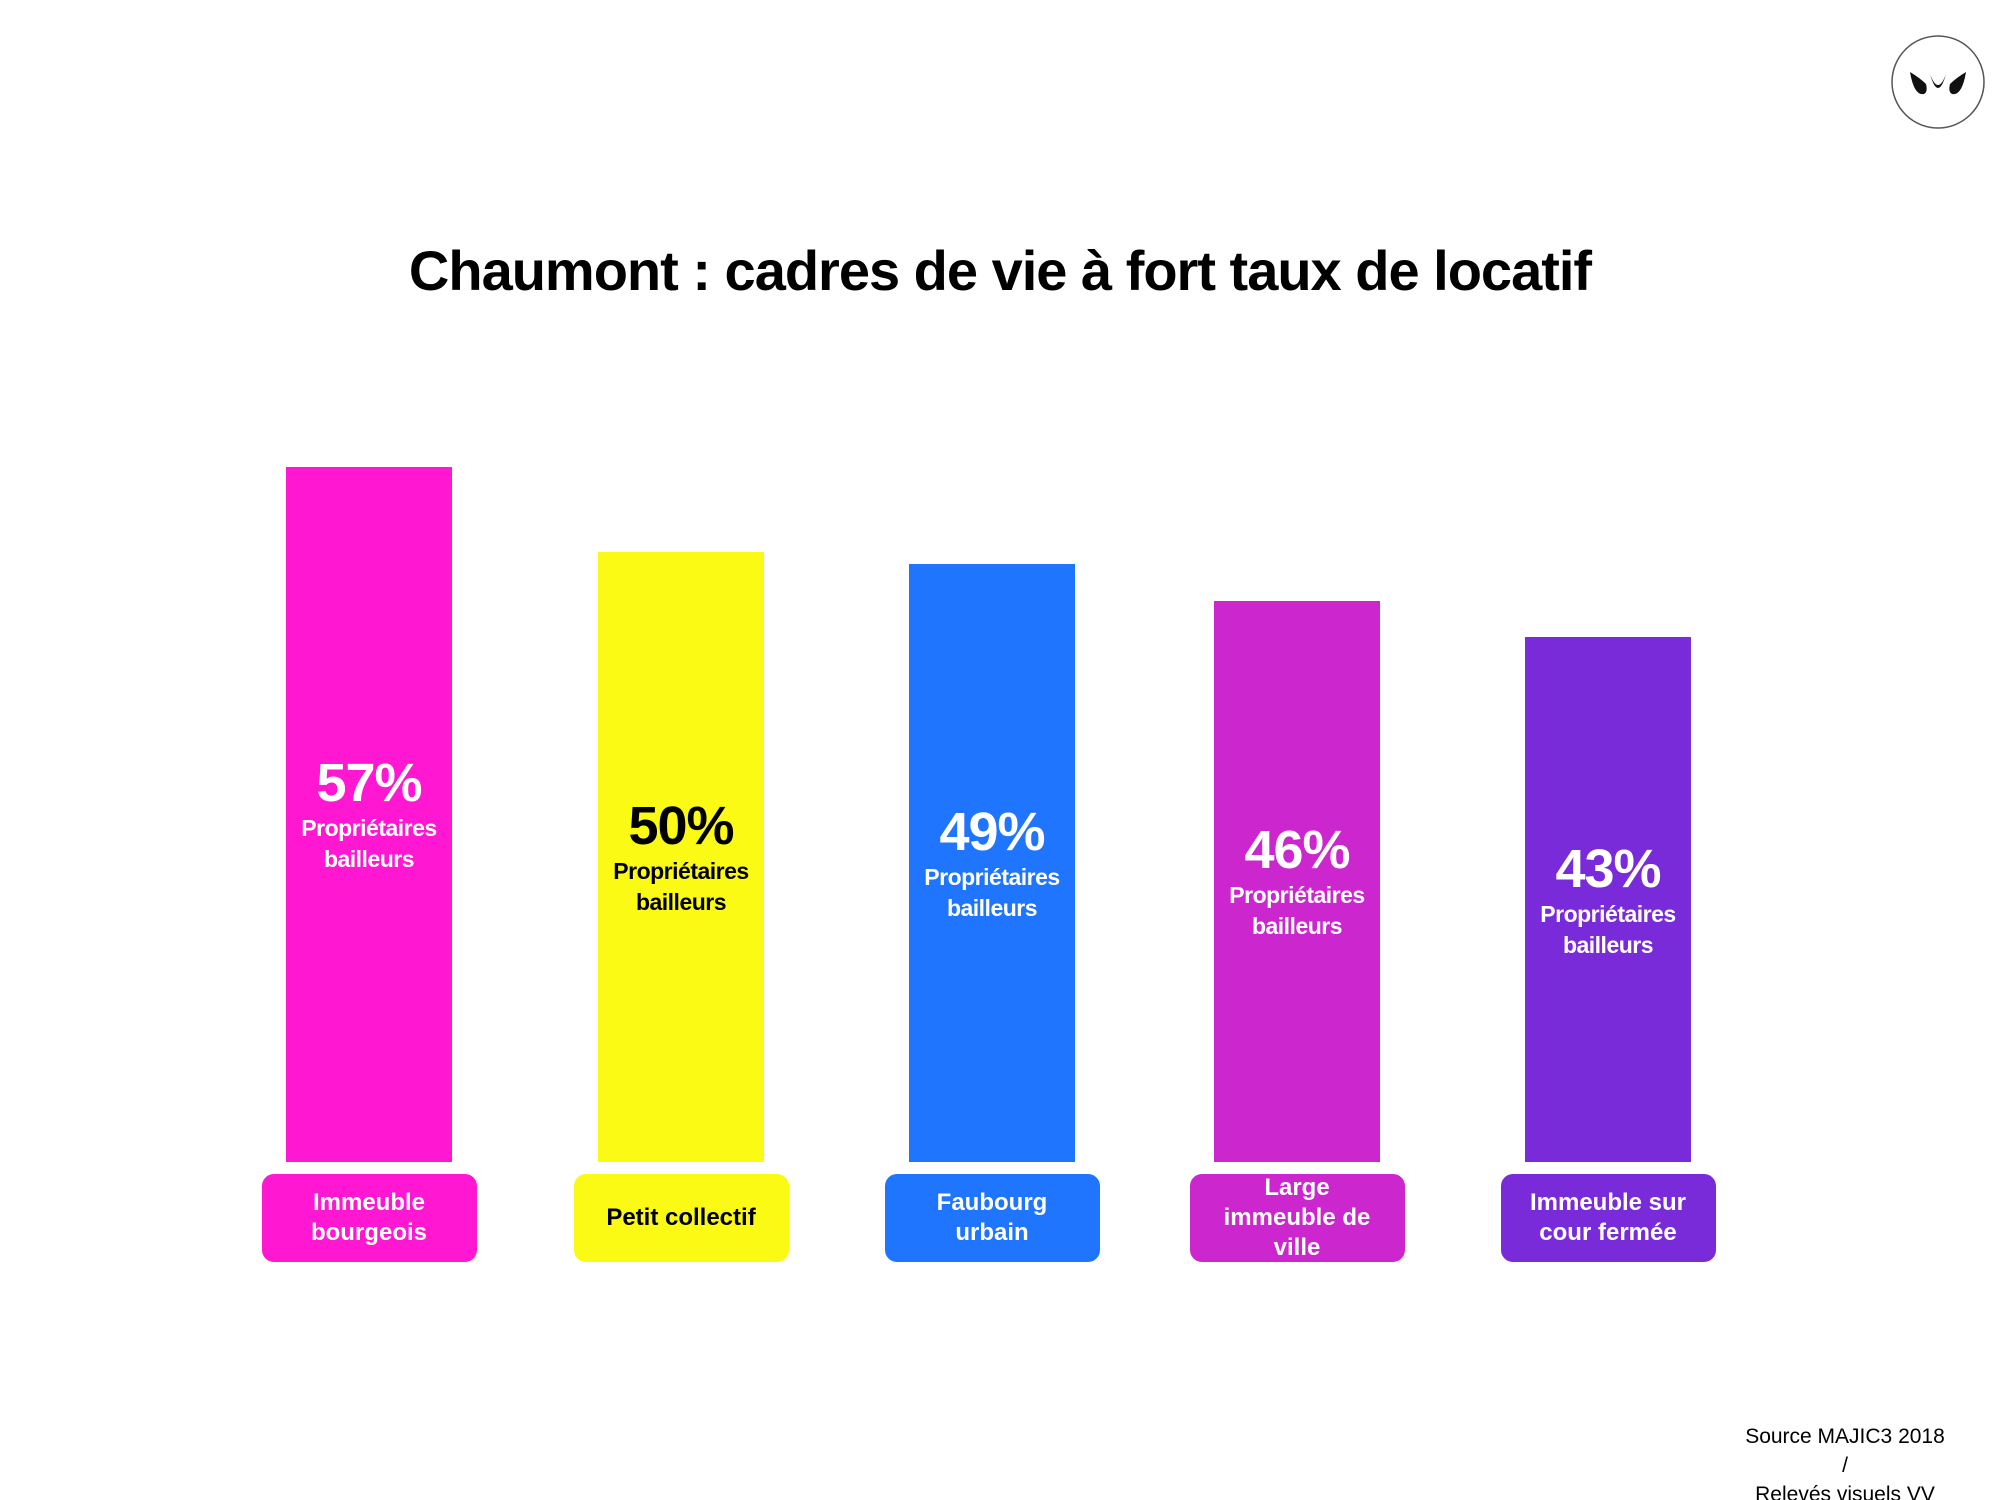  Describe the element at coordinates (992, 1218) in the screenshot. I see `category-label: Faubourg urbain` at that location.